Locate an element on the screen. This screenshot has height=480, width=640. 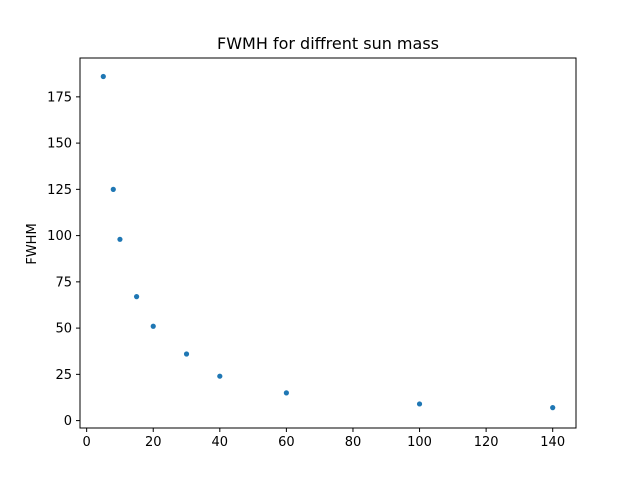
y-tick-label: 175 is located at coordinates (59, 97).